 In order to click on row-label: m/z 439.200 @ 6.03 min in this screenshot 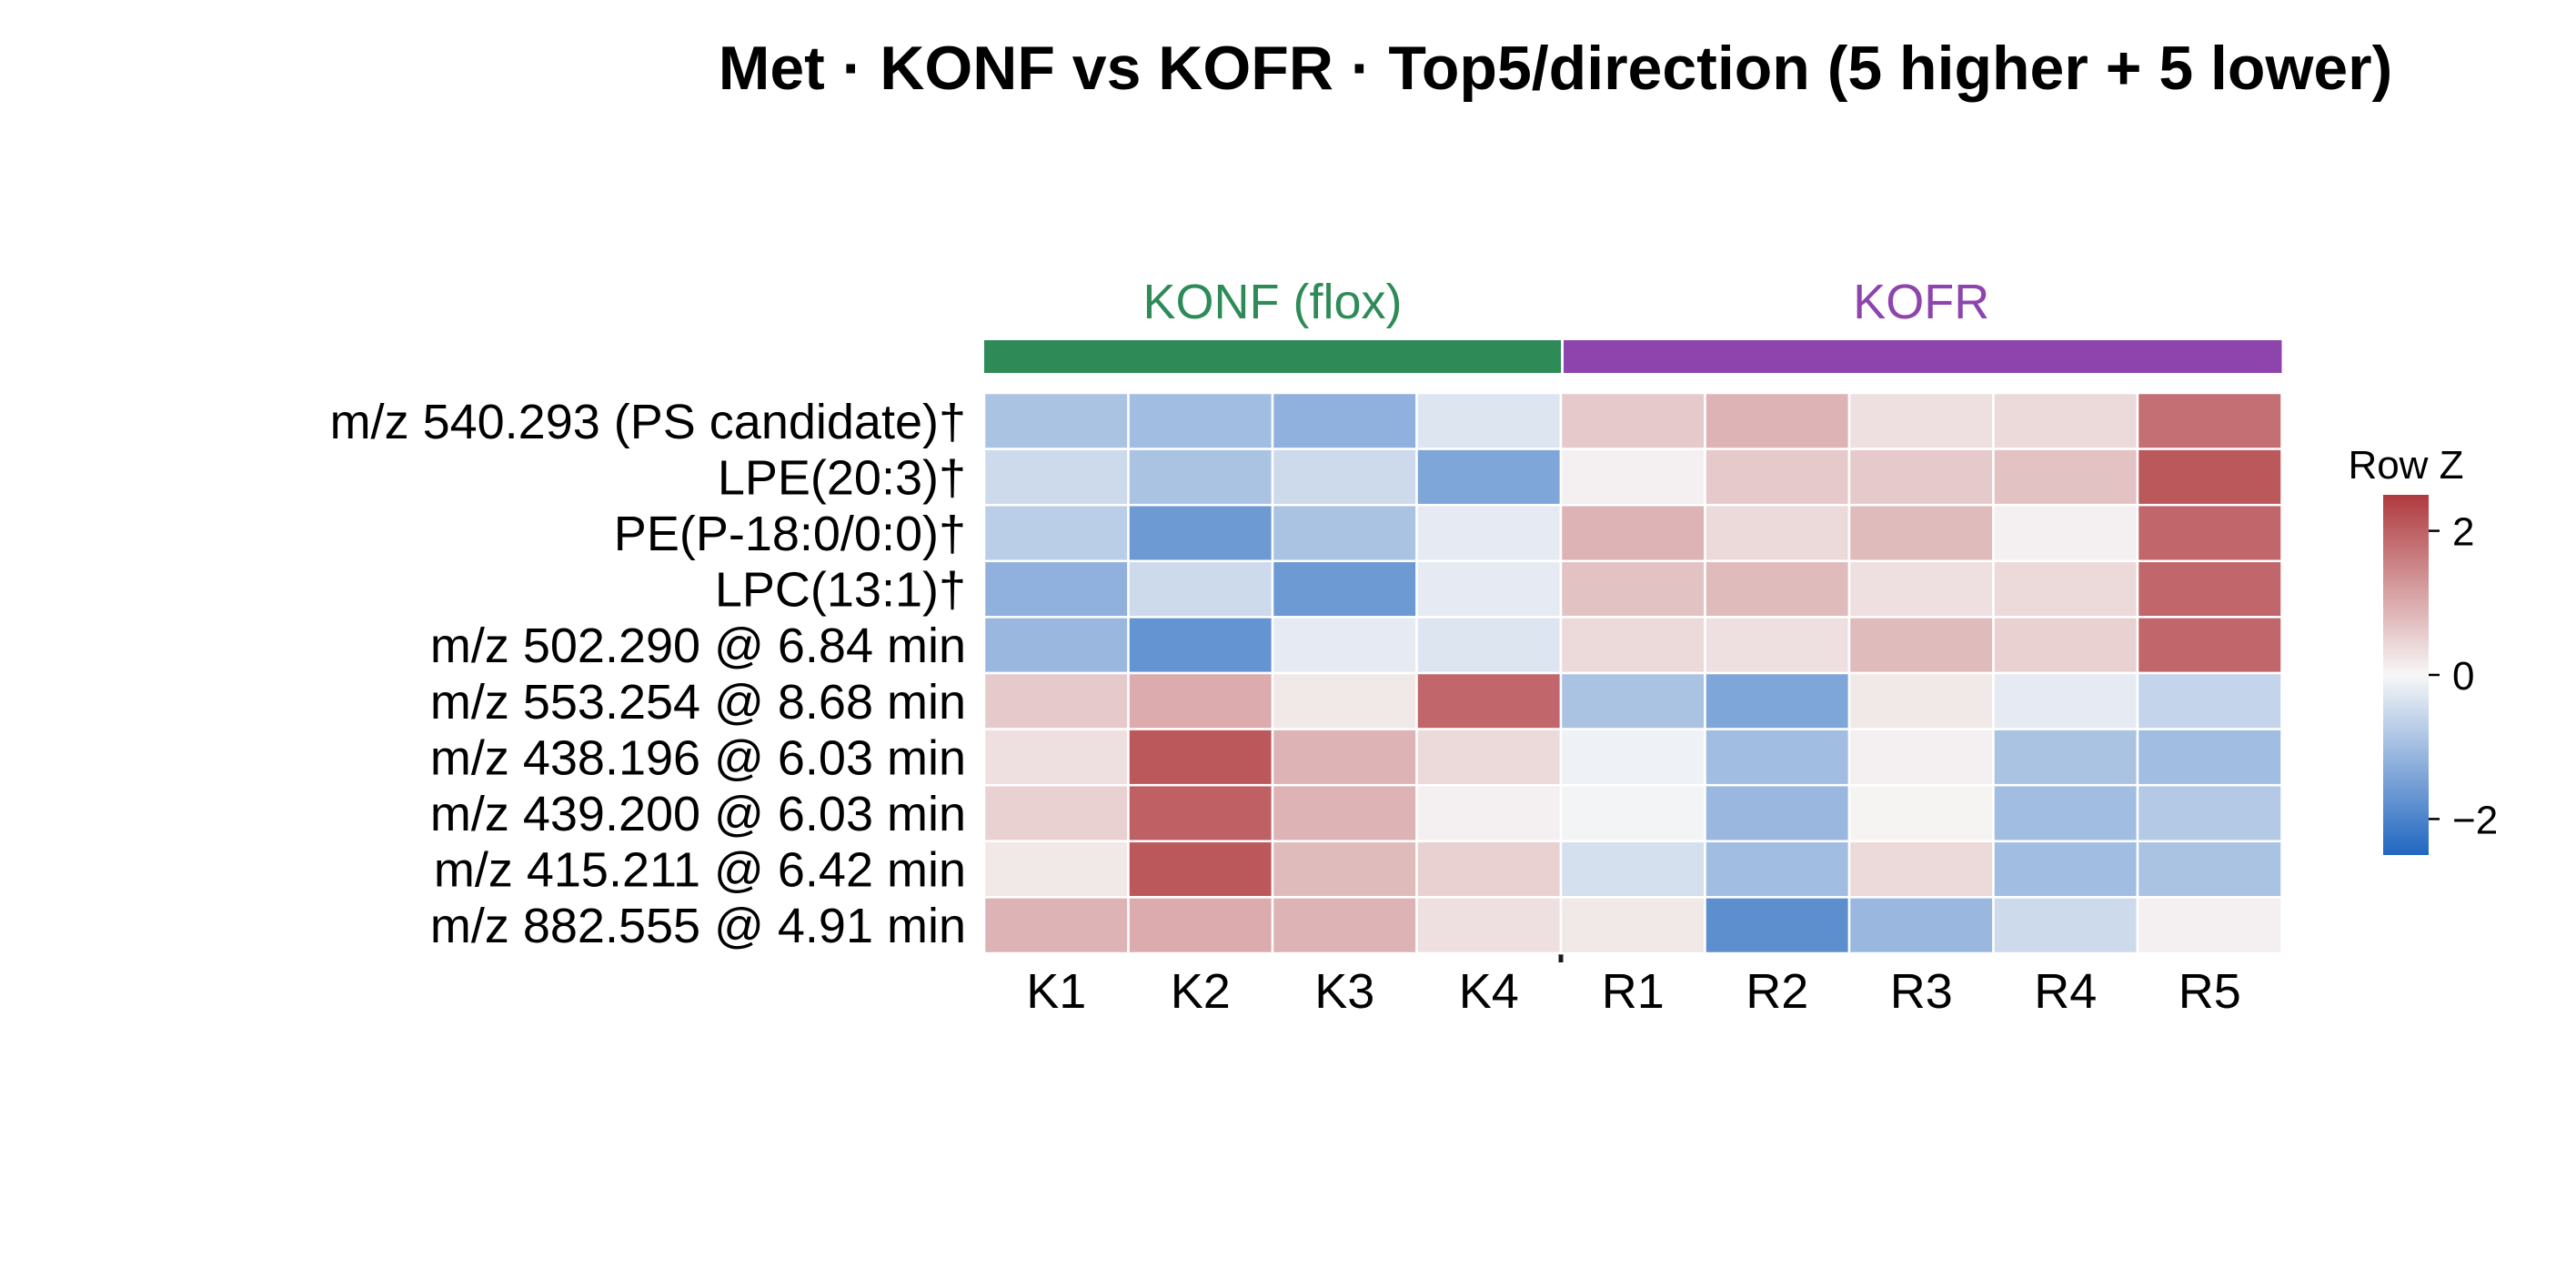, I will do `click(698, 814)`.